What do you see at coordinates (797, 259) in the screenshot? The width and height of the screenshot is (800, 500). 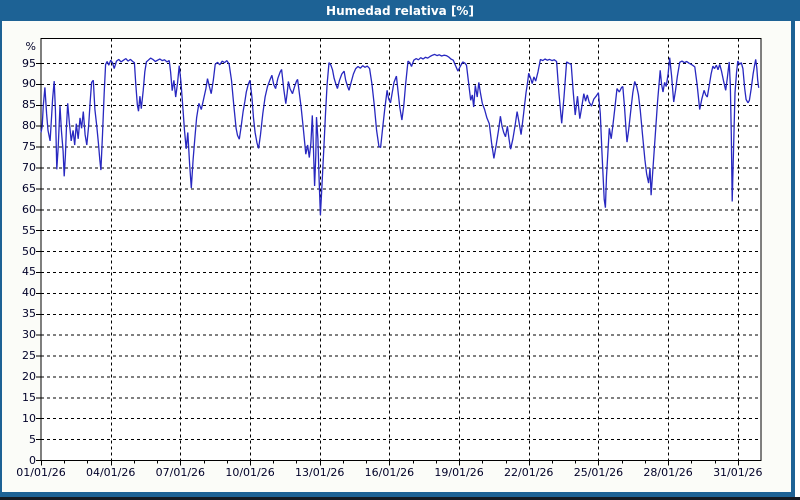 I see `window-edge-right` at bounding box center [797, 259].